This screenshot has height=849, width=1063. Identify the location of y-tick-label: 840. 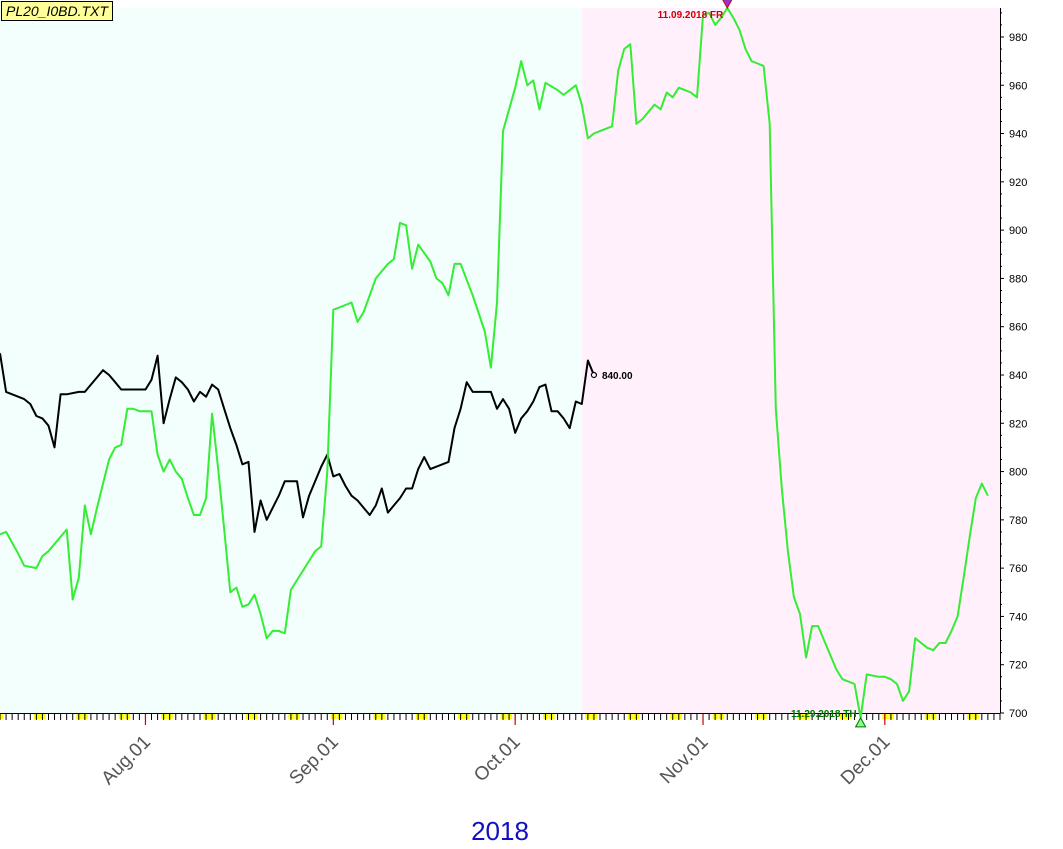
(1018, 376).